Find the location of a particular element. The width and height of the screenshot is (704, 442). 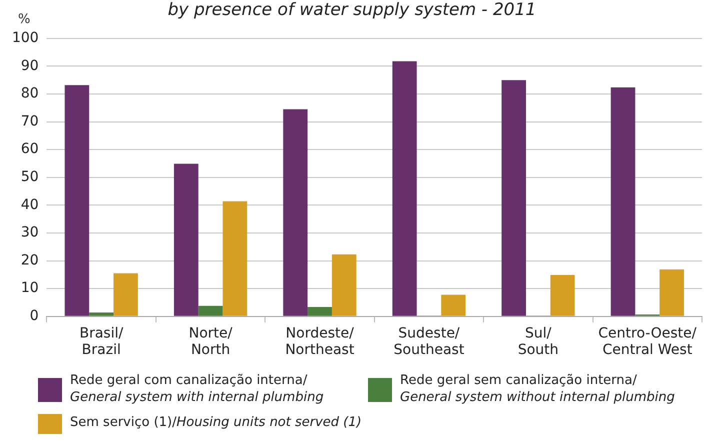

y-tick-label: 20 is located at coordinates (29, 260).